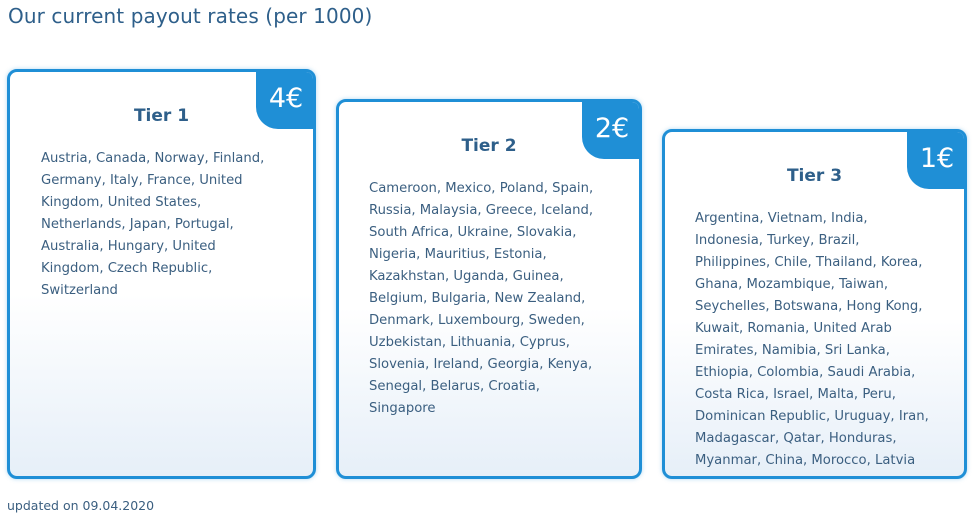 The width and height of the screenshot is (975, 518). I want to click on rate-badge: 1€, so click(935, 160).